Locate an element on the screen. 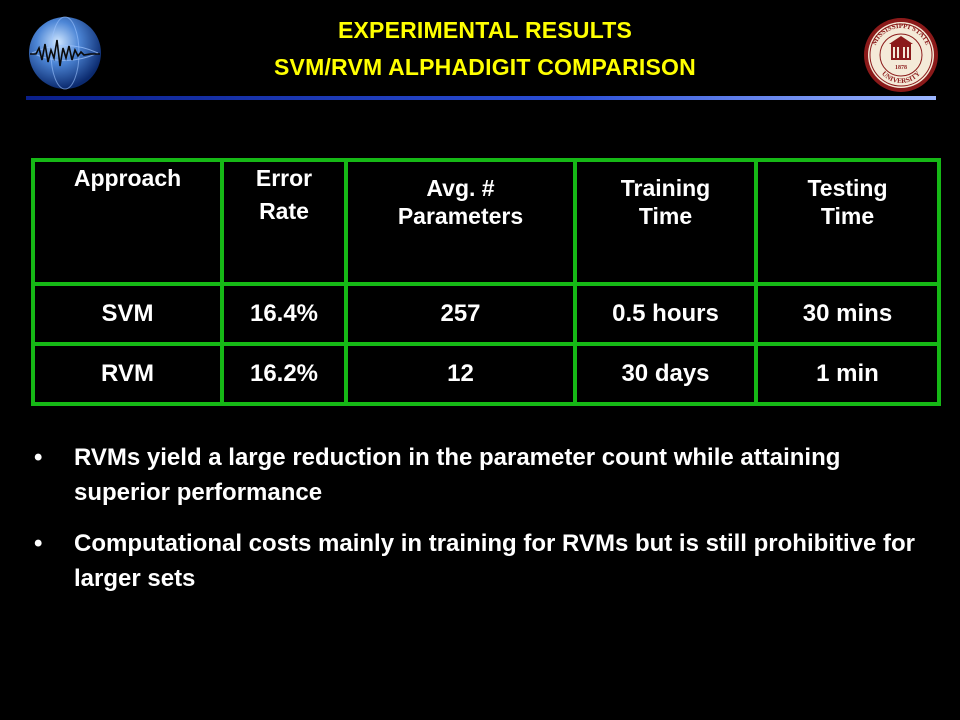  table-cell: 257 is located at coordinates (460, 314).